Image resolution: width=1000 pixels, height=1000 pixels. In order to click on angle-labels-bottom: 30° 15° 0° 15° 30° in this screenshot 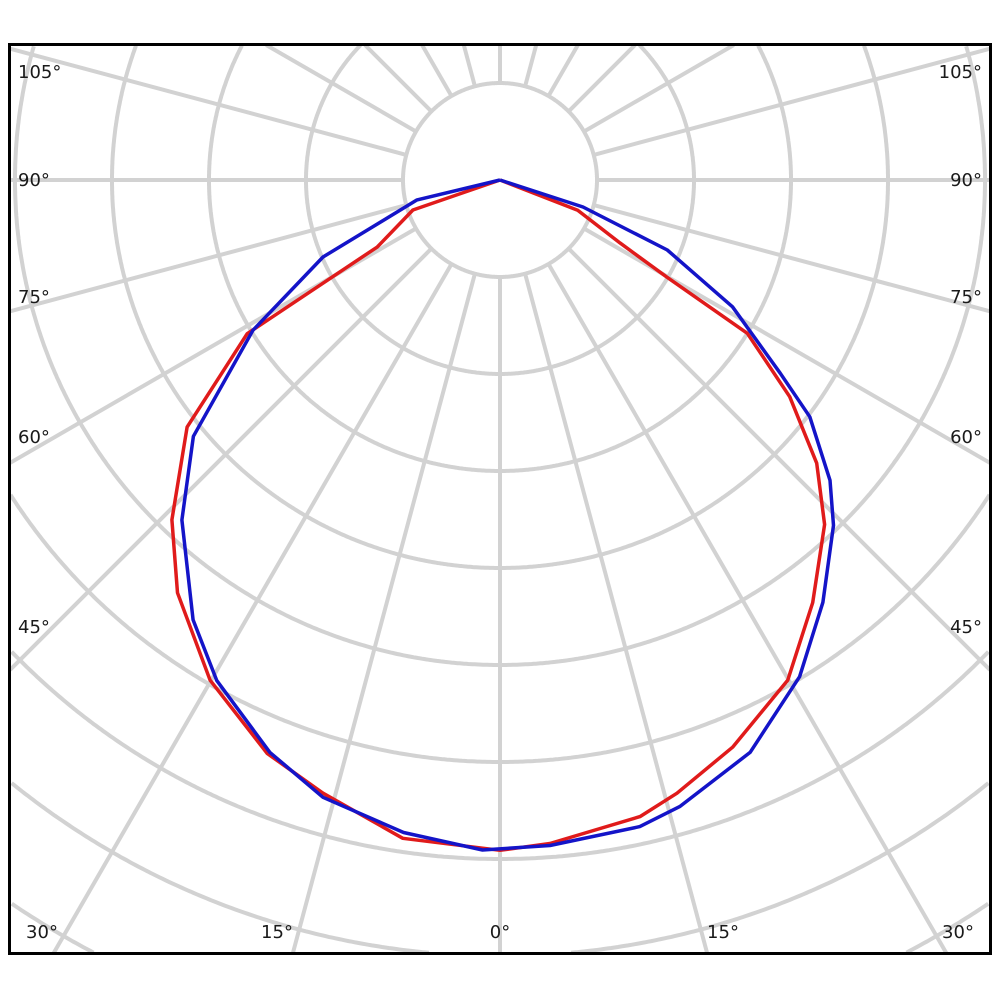, I will do `click(500, 932)`.